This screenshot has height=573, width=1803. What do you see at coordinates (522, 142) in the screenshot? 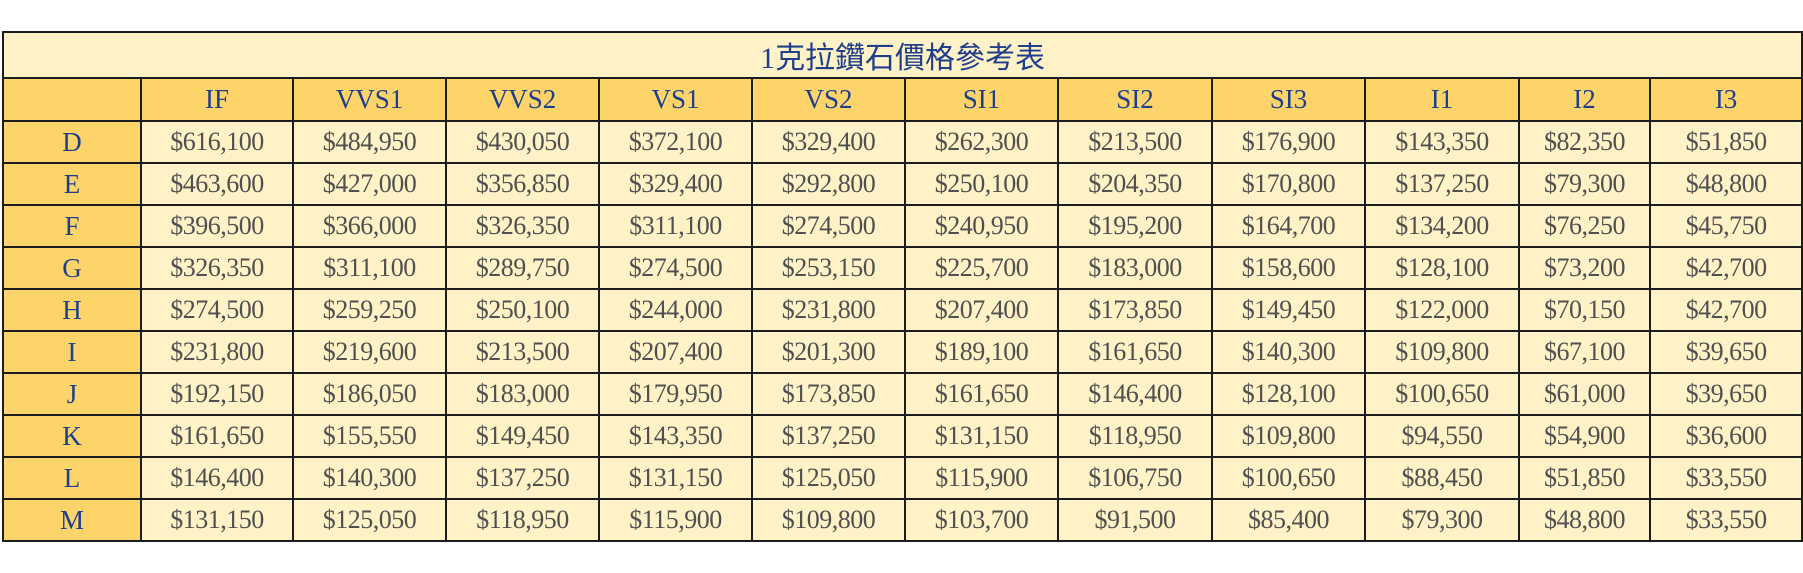
I see `price-cell: $430,050` at bounding box center [522, 142].